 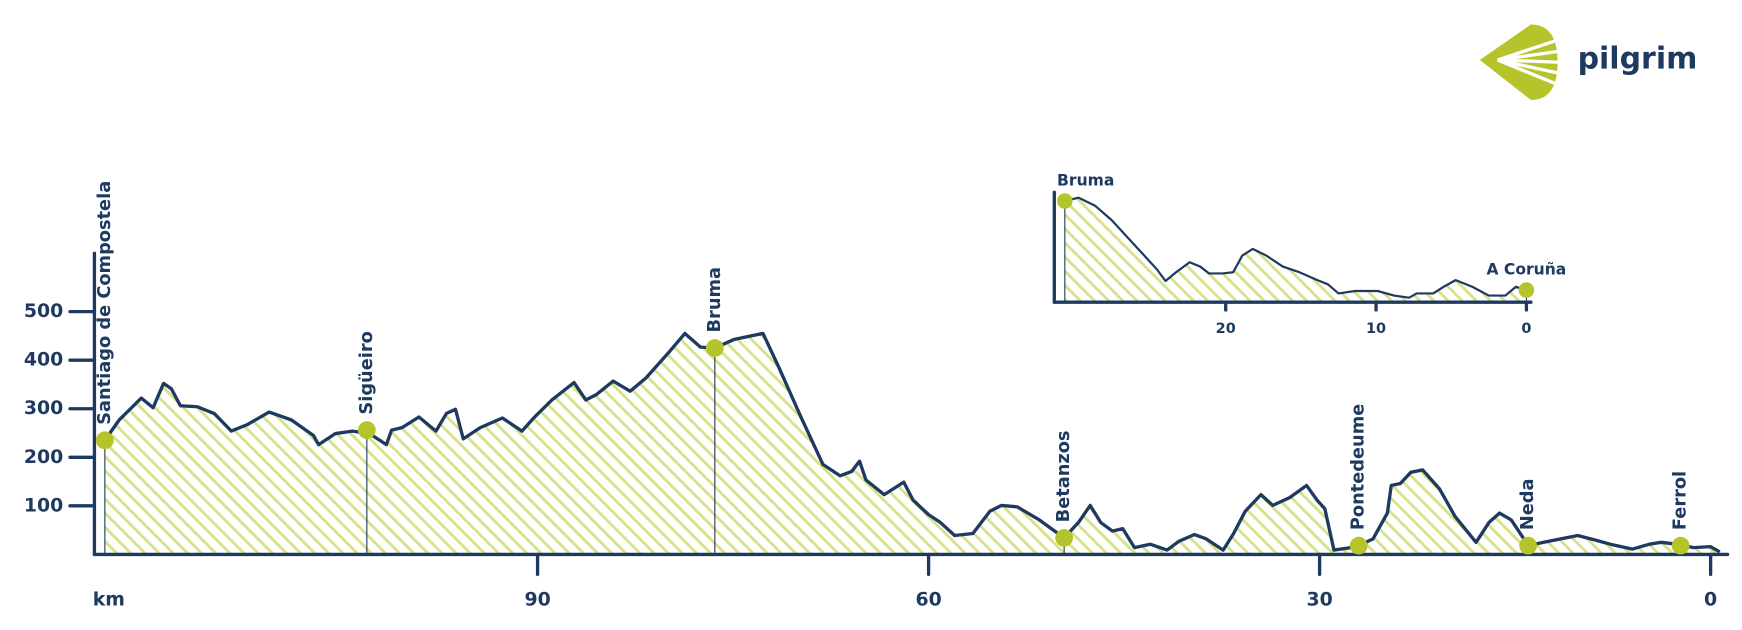 I want to click on brand-name: pilgrim, so click(x=1638, y=59).